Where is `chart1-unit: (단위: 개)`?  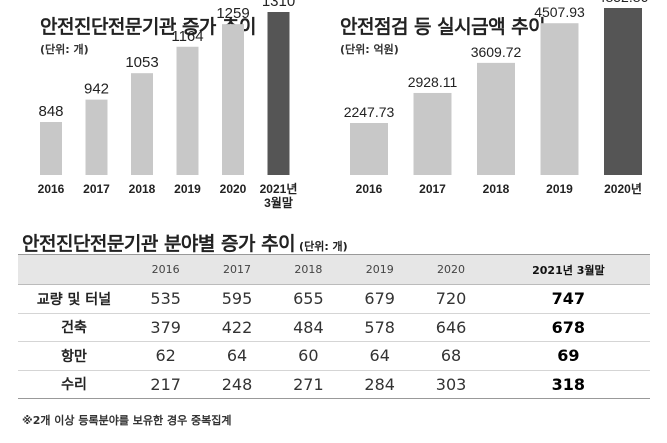 chart1-unit: (단위: 개) is located at coordinates (64, 49).